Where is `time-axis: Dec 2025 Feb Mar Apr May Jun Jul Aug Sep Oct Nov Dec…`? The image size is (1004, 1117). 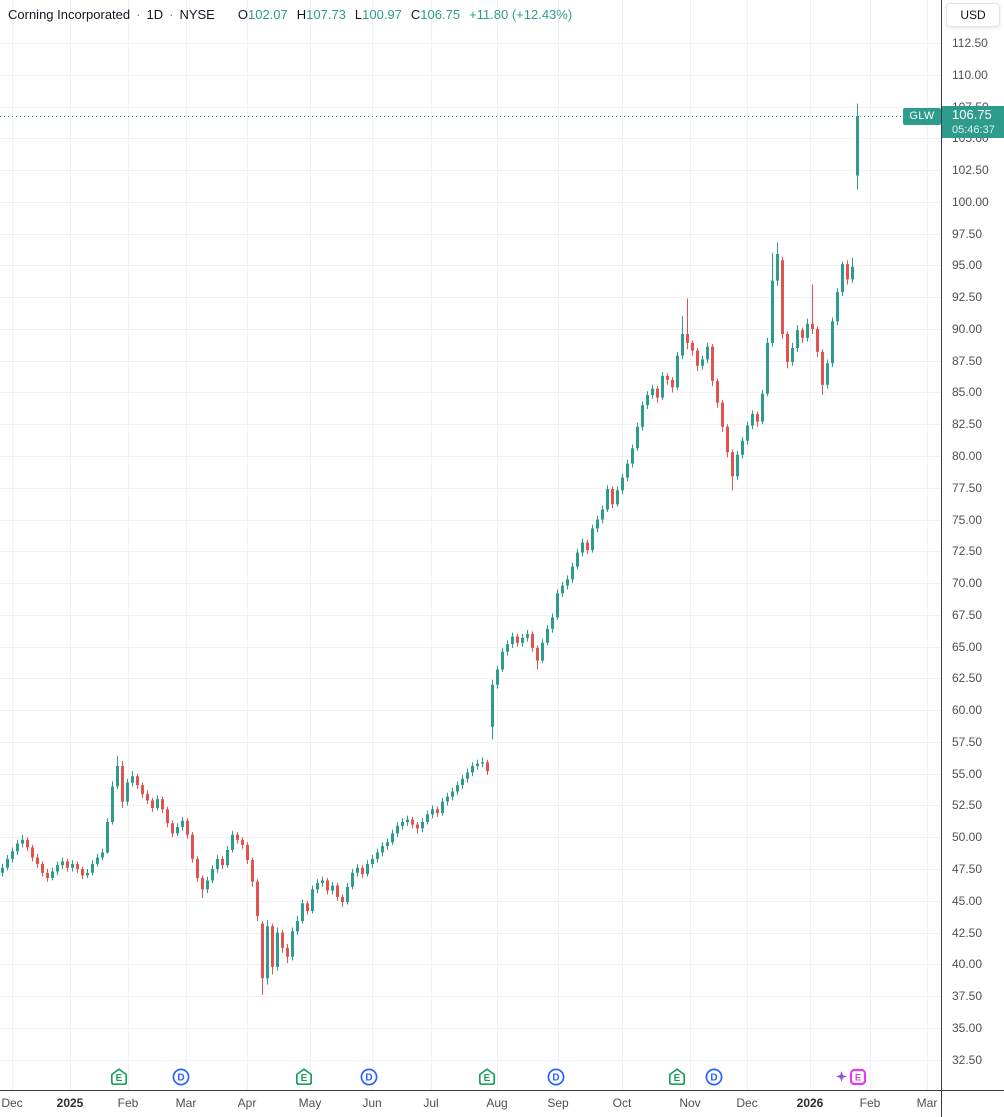 time-axis: Dec 2025 Feb Mar Apr May Jun Jul Aug Sep Oct Nov Dec… is located at coordinates (502, 1104).